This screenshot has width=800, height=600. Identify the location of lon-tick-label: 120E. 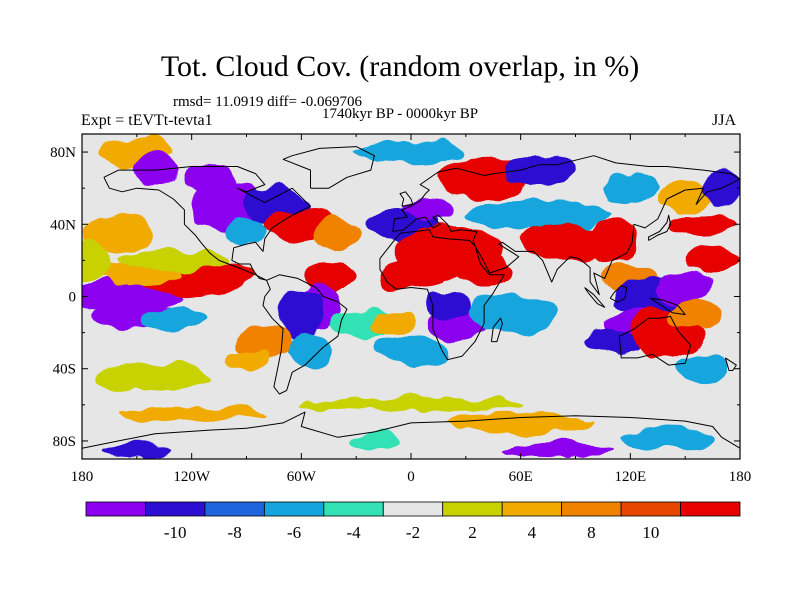
(630, 477).